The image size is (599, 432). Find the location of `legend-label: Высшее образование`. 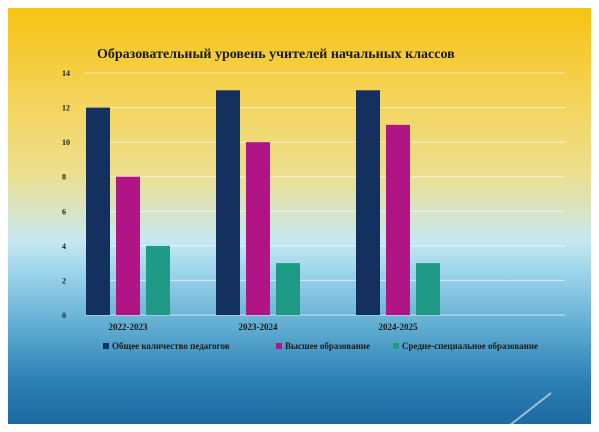

legend-label: Высшее образование is located at coordinates (327, 346).